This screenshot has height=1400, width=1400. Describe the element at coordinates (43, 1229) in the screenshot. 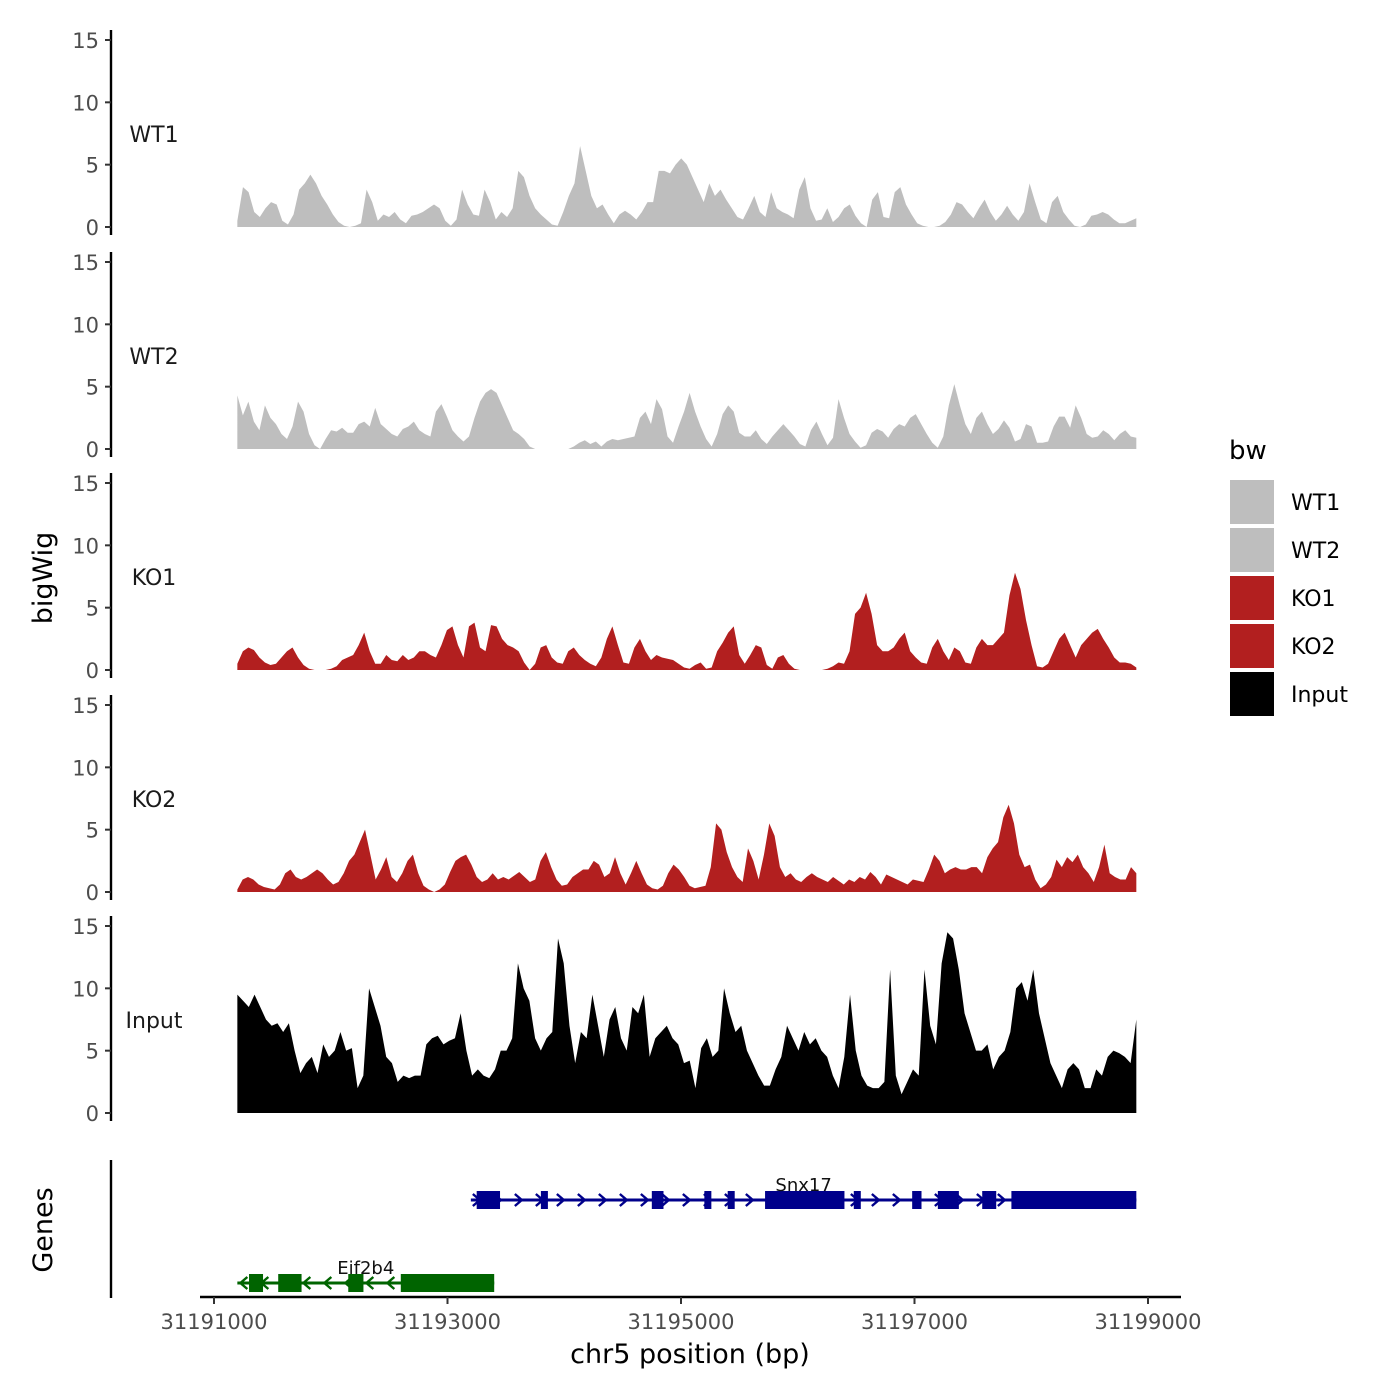

I see `genes-axis-title: Genes` at that location.